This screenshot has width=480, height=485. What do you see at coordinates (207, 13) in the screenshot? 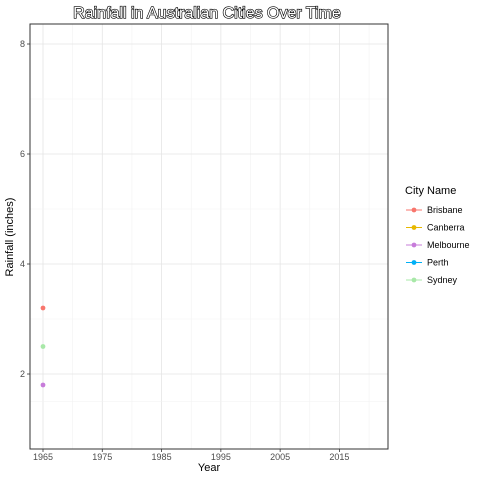
I see `chart-title: Rainfall in Australian Cities Over Time` at bounding box center [207, 13].